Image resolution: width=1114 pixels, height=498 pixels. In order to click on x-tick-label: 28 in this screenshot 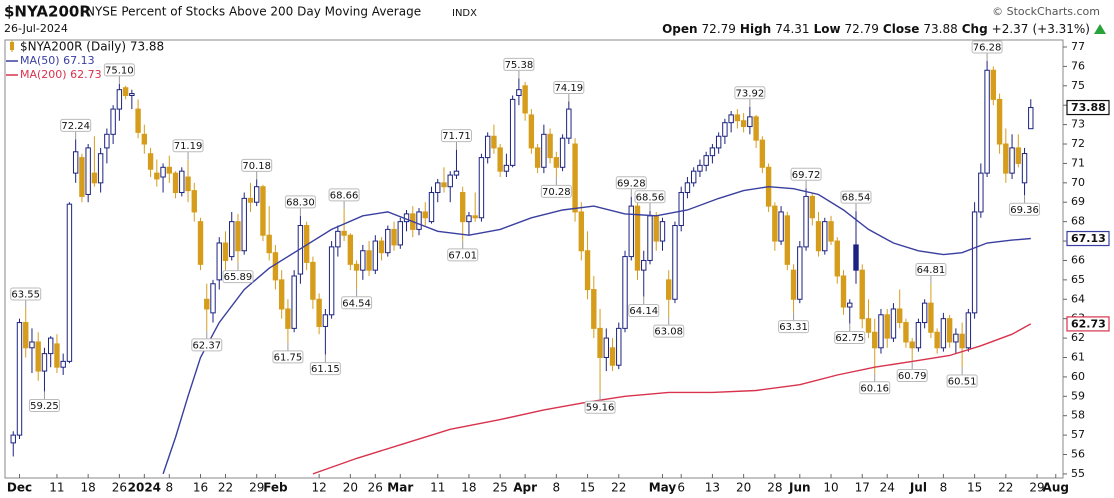, I will do `click(774, 488)`.